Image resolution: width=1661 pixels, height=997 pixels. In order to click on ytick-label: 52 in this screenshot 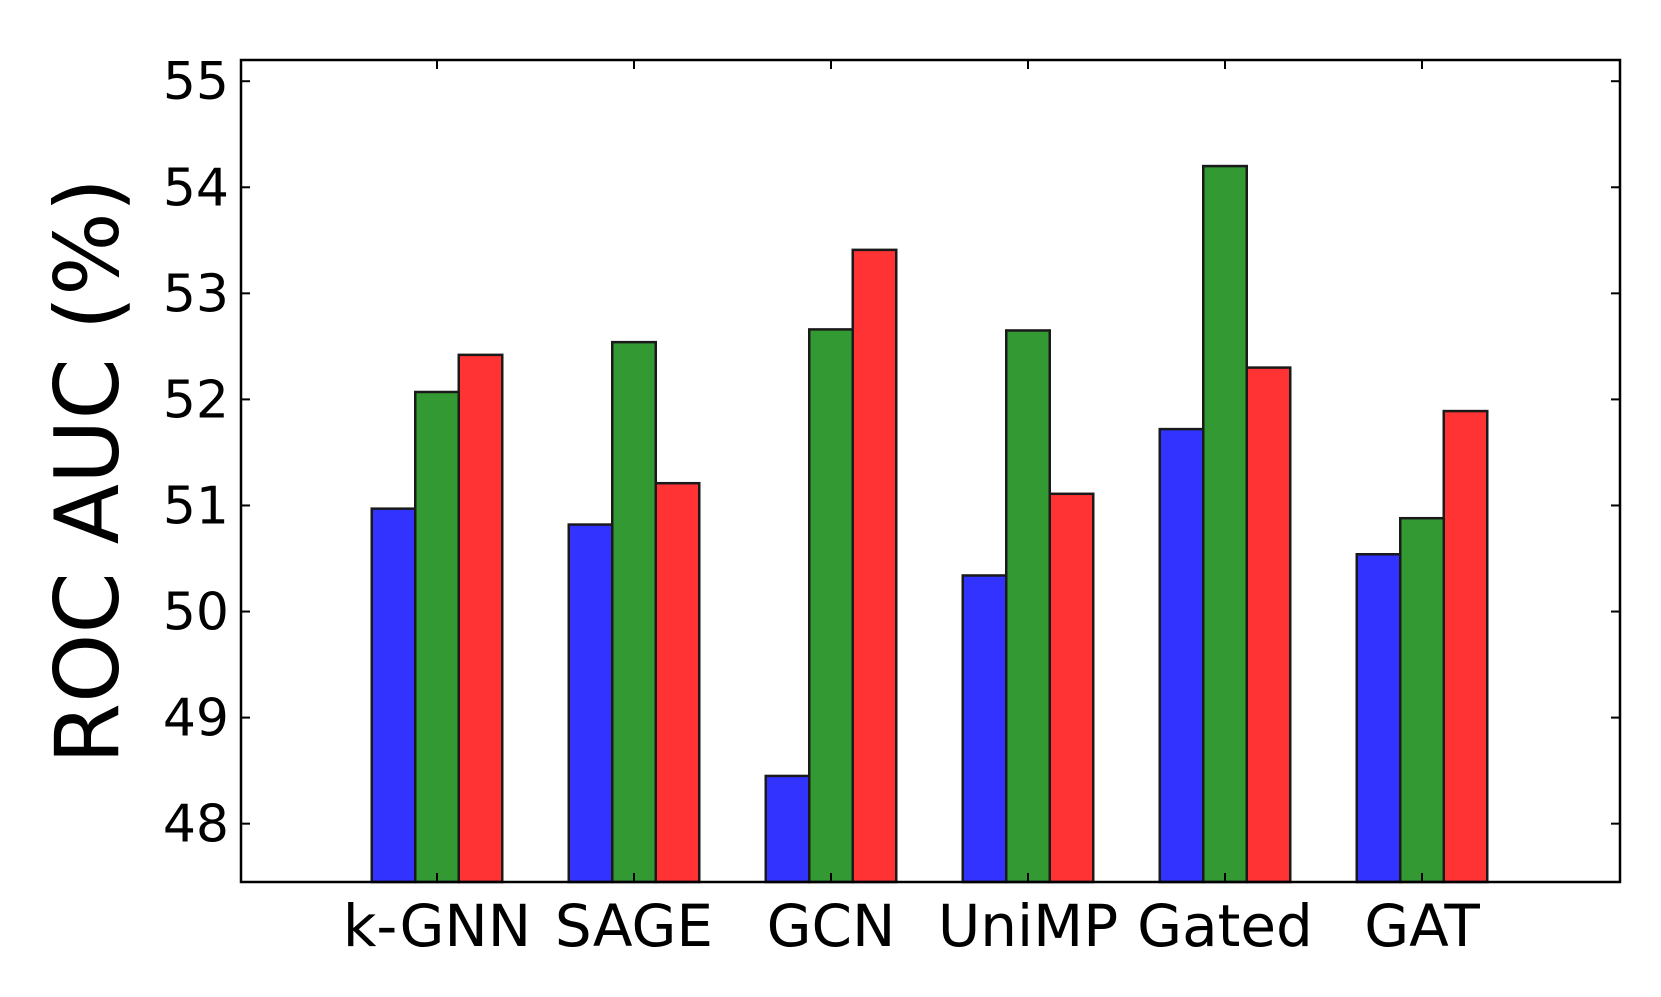, I will do `click(196, 400)`.